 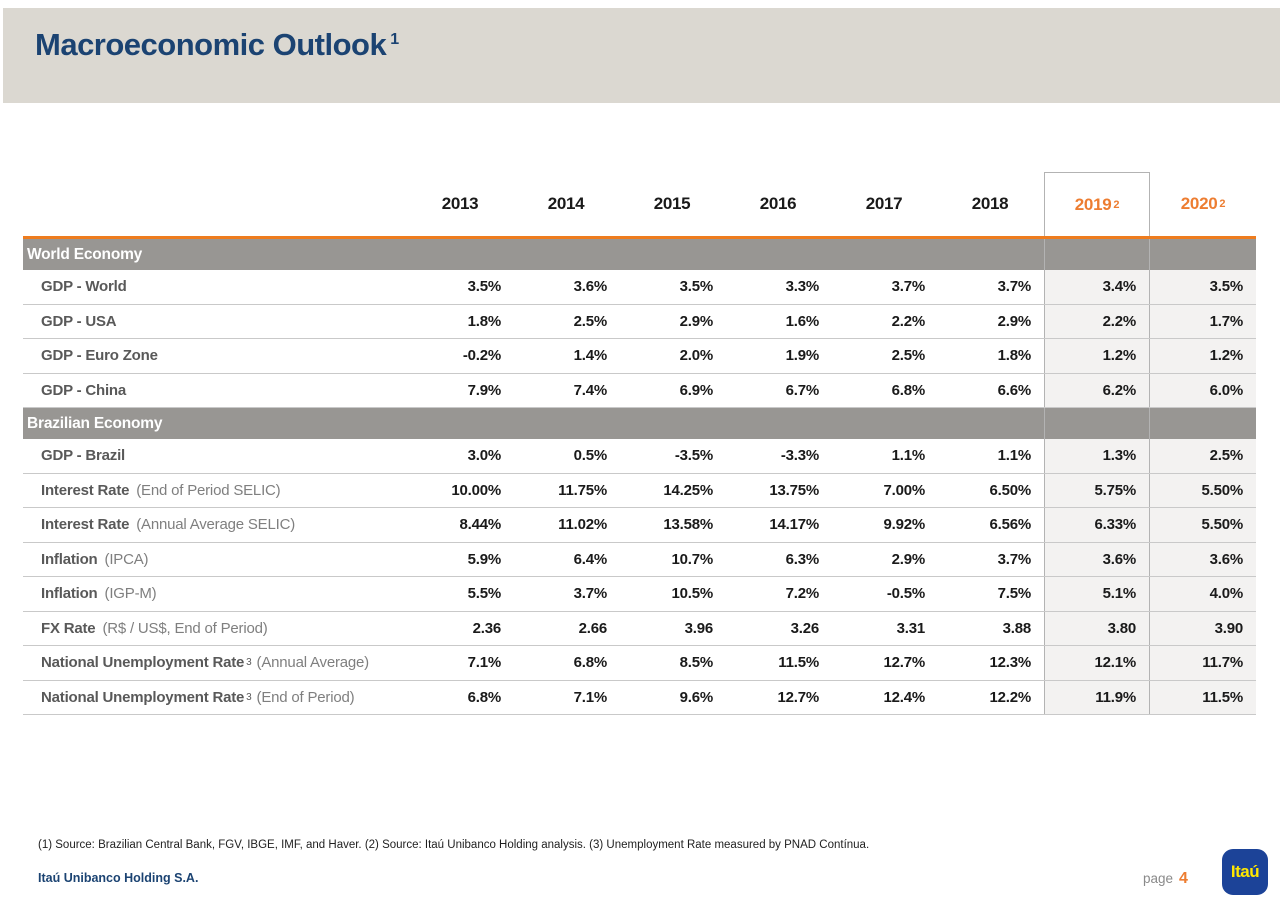 I want to click on slide-title-band, so click(x=641, y=55).